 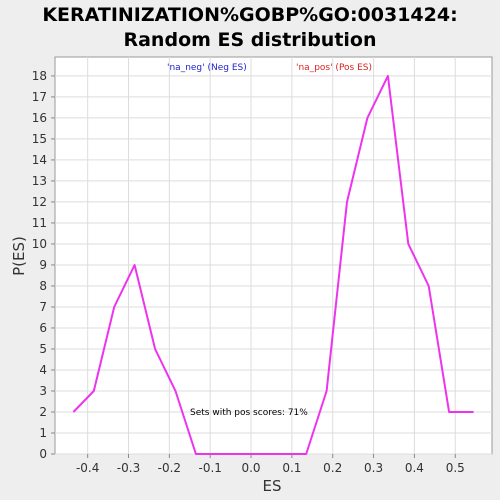 I want to click on x-tick-label: 0.3, so click(x=373, y=468).